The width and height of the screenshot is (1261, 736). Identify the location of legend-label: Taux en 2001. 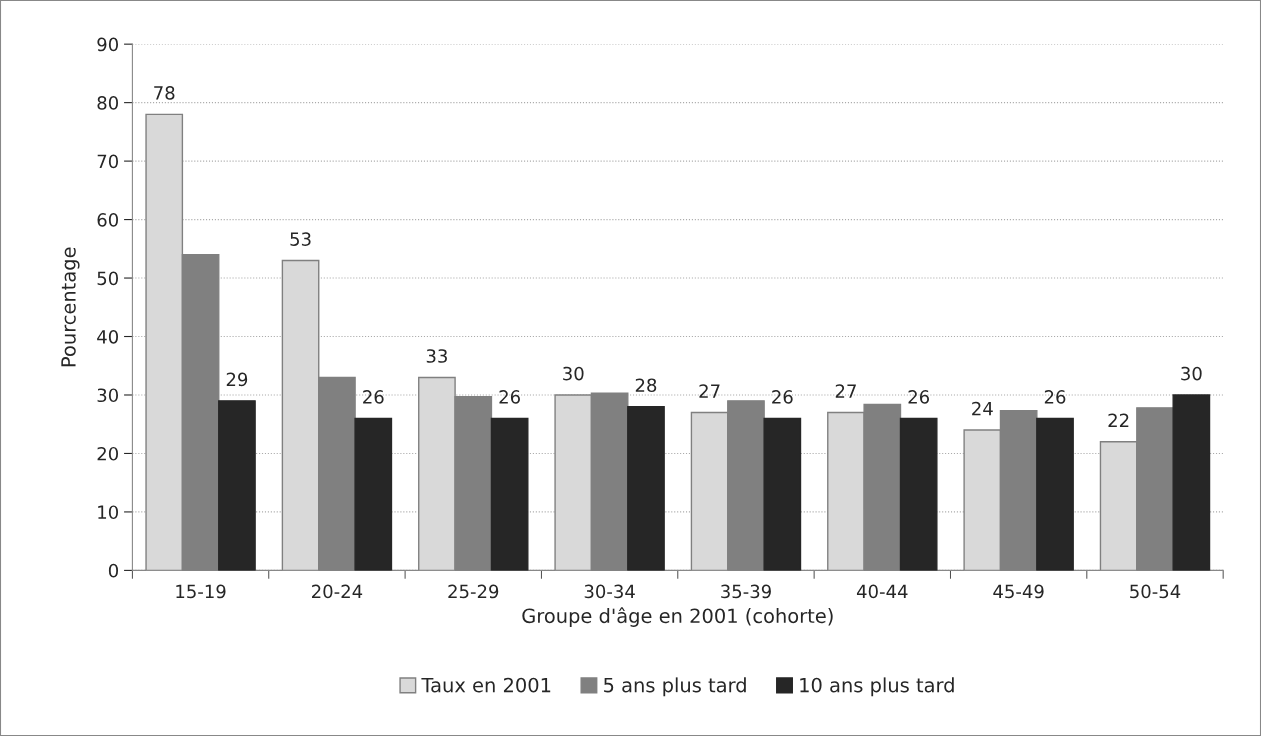
(486, 685).